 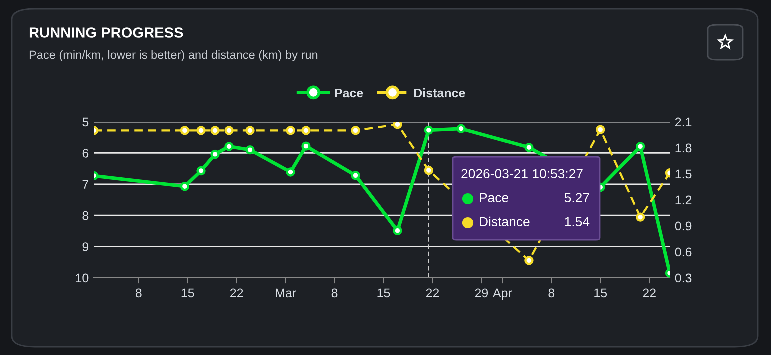 I want to click on y2-tick-label: 1.5, so click(x=684, y=174).